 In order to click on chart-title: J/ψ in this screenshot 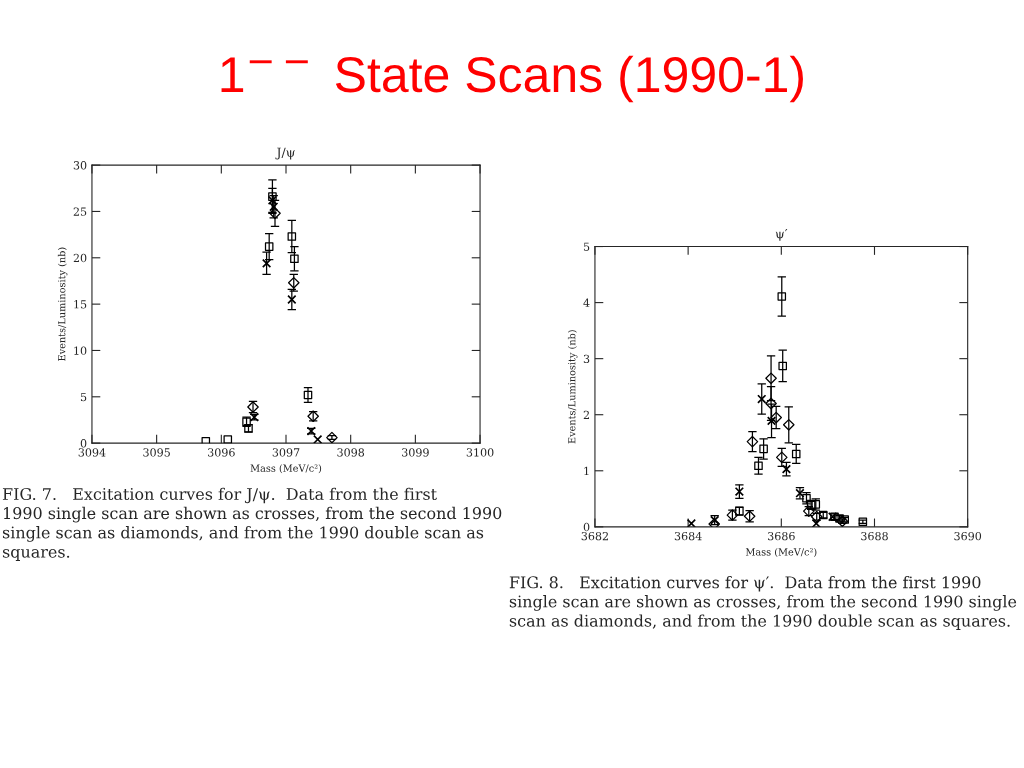, I will do `click(285, 153)`.